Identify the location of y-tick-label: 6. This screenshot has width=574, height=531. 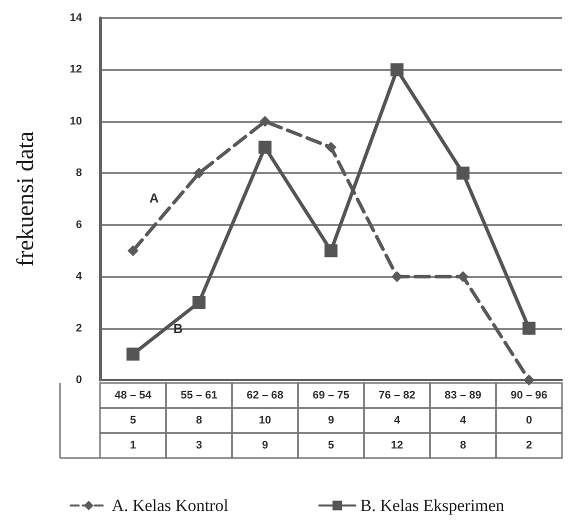
(79, 224).